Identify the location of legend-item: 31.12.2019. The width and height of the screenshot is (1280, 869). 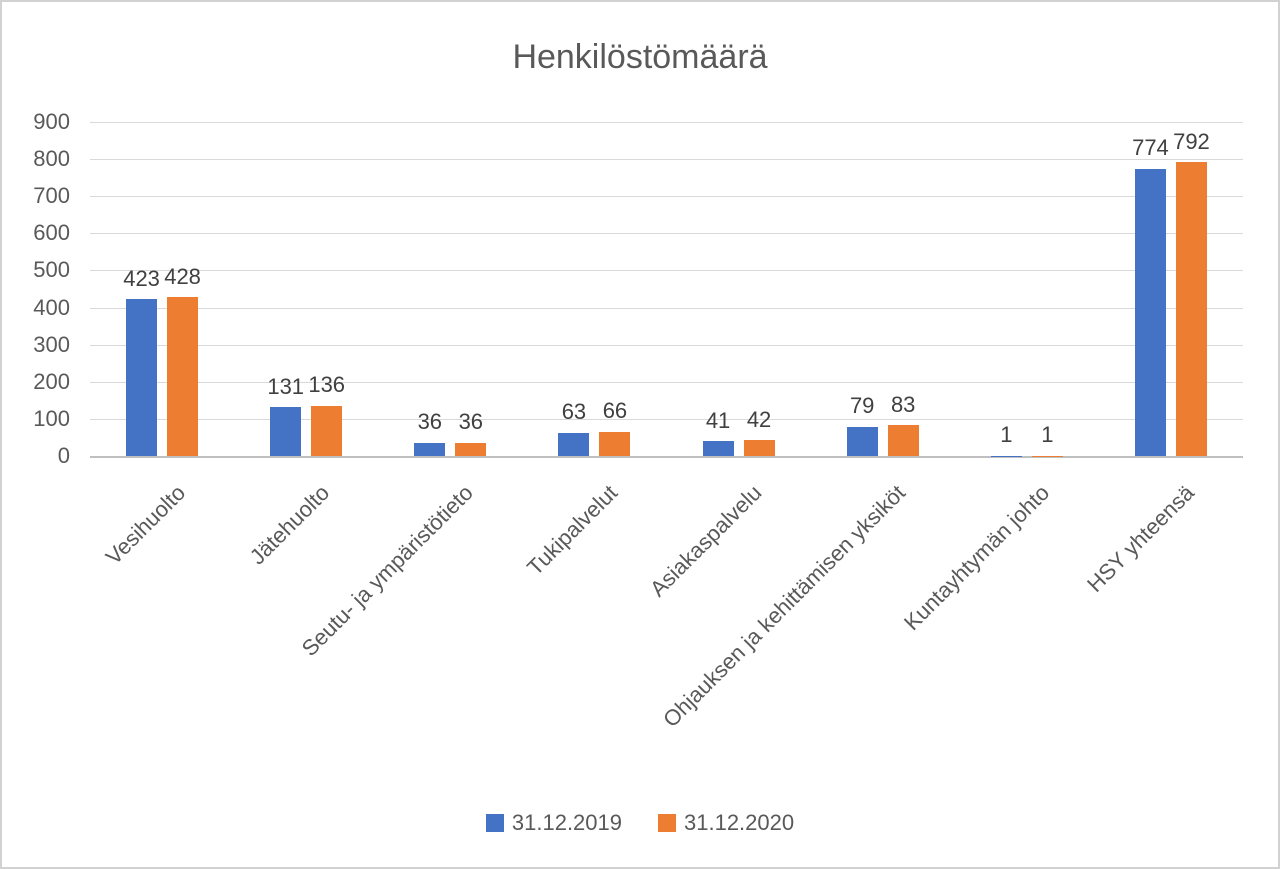
(553, 823).